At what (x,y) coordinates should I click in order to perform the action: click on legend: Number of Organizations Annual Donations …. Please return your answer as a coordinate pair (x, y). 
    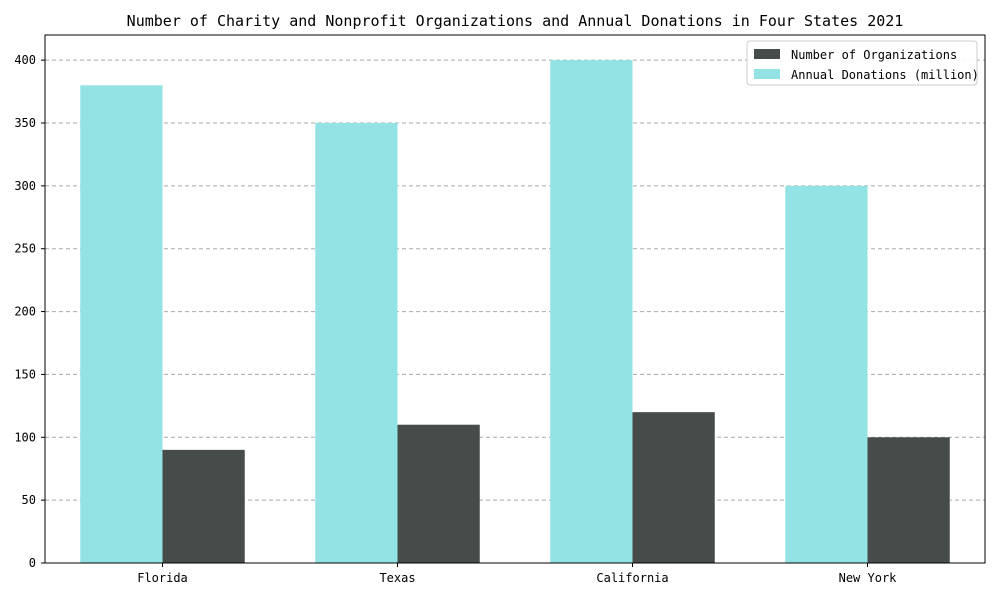
    Looking at the image, I should click on (862, 63).